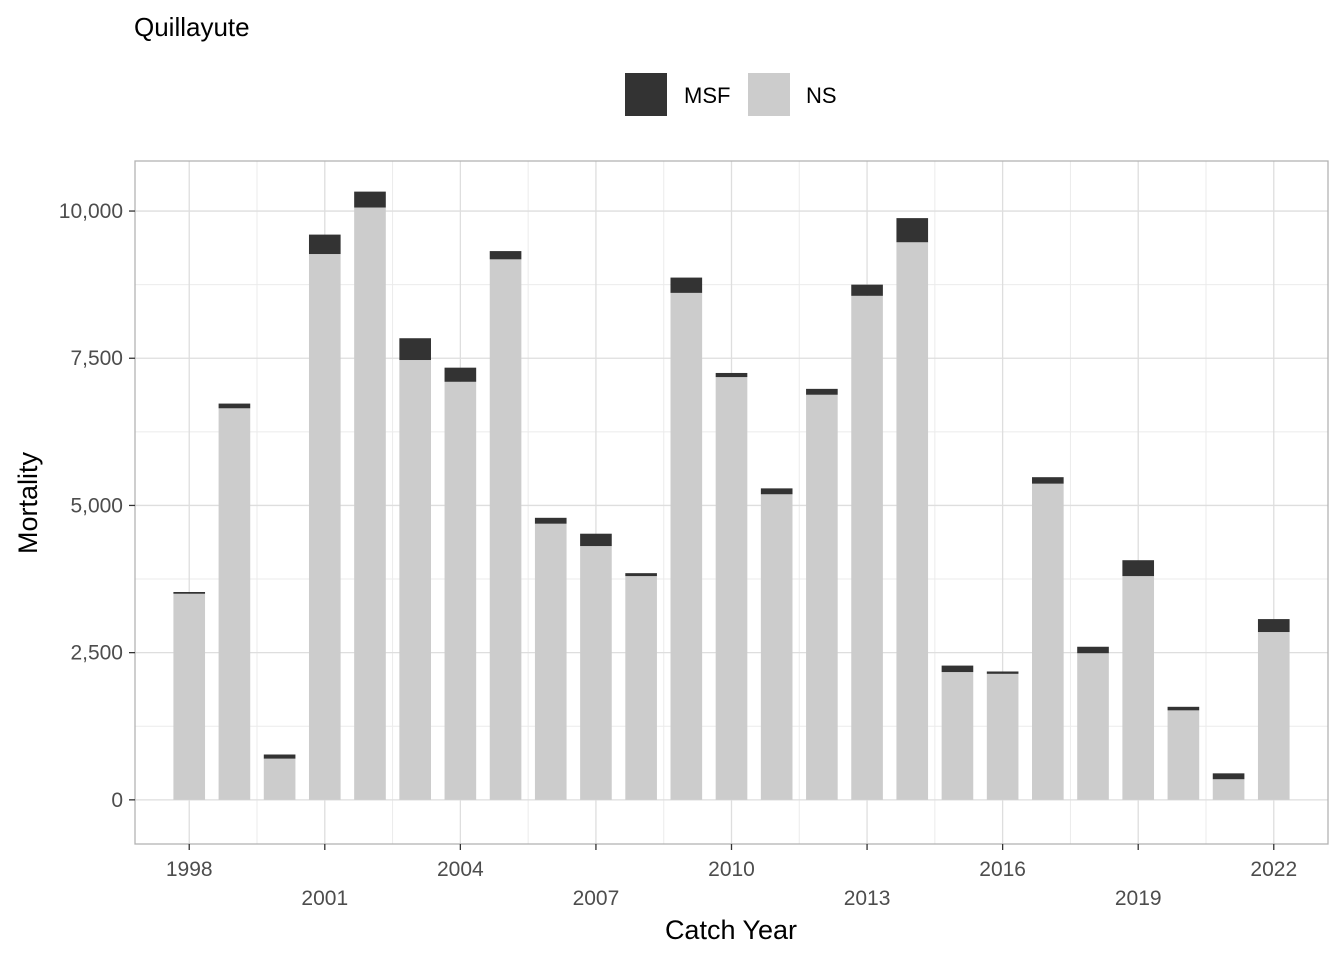  I want to click on x-tick-label: 2004, so click(460, 869).